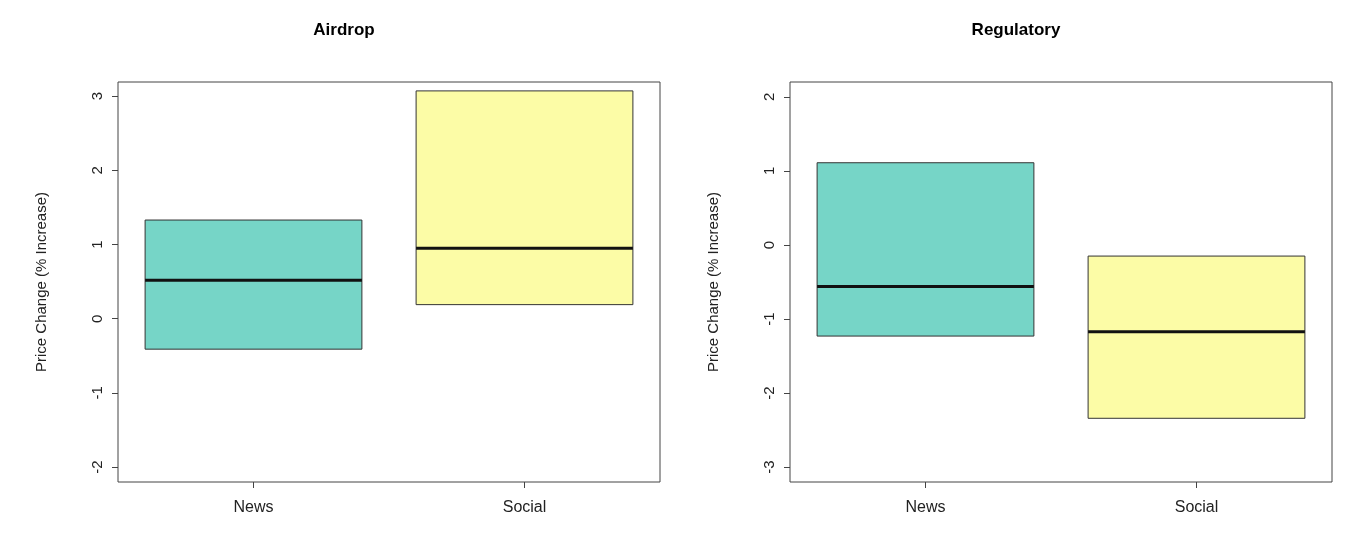  Describe the element at coordinates (344, 29) in the screenshot. I see `chart-title: Airdrop` at that location.